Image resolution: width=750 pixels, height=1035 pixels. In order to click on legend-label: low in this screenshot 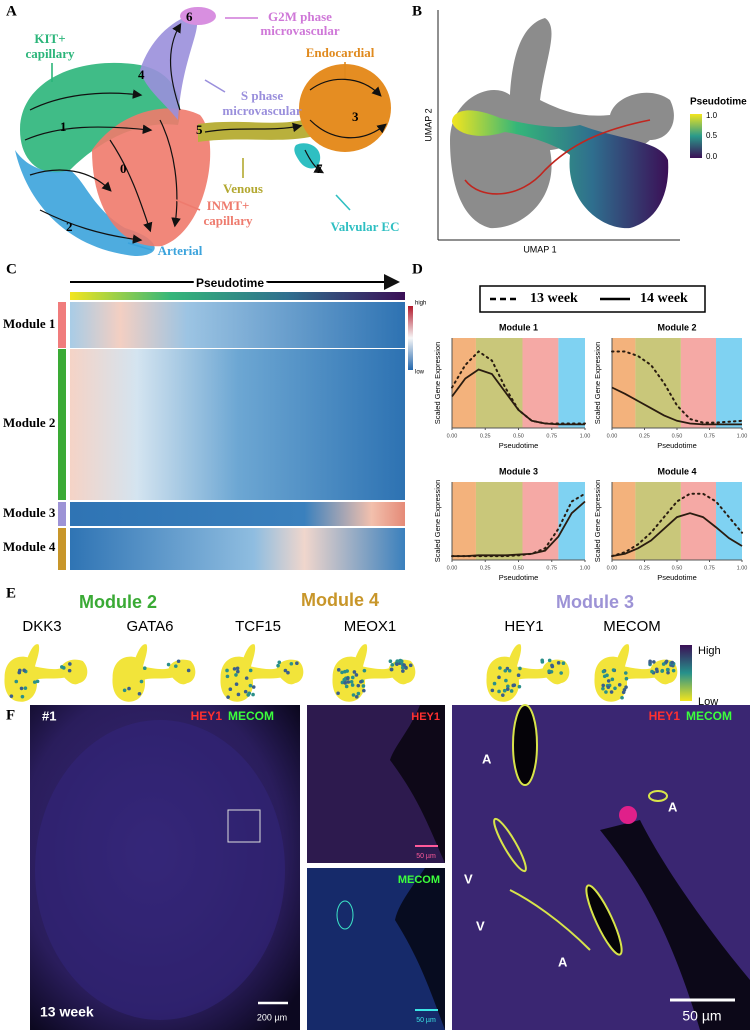, I will do `click(420, 373)`.